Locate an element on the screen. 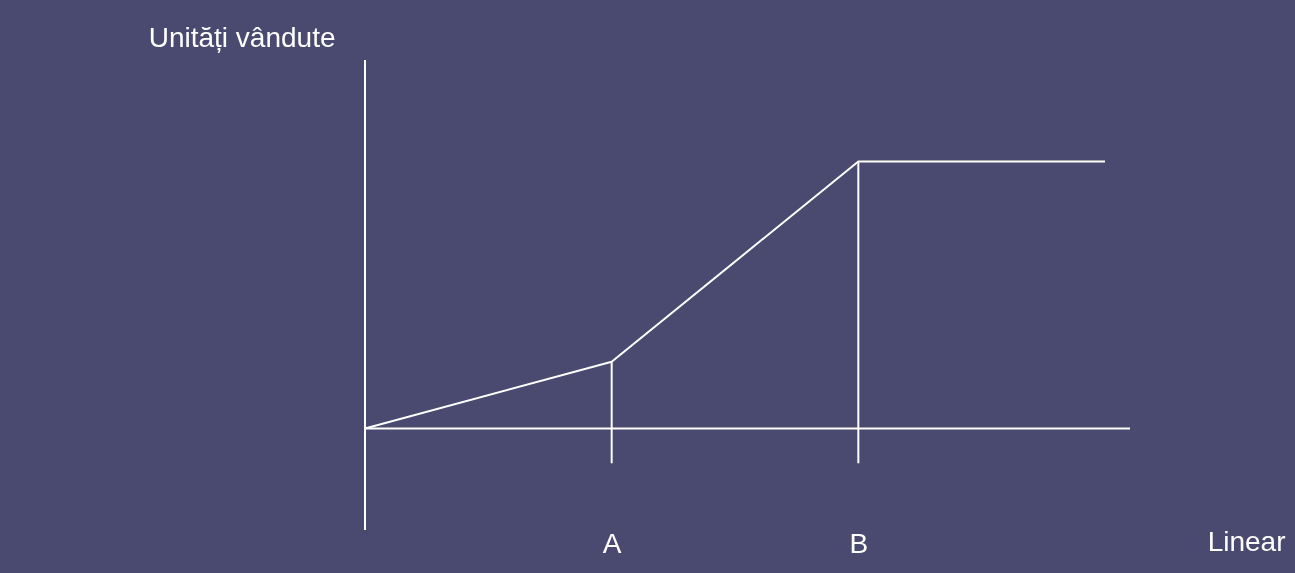  x-axis-title: Linear is located at coordinates (1246, 541).